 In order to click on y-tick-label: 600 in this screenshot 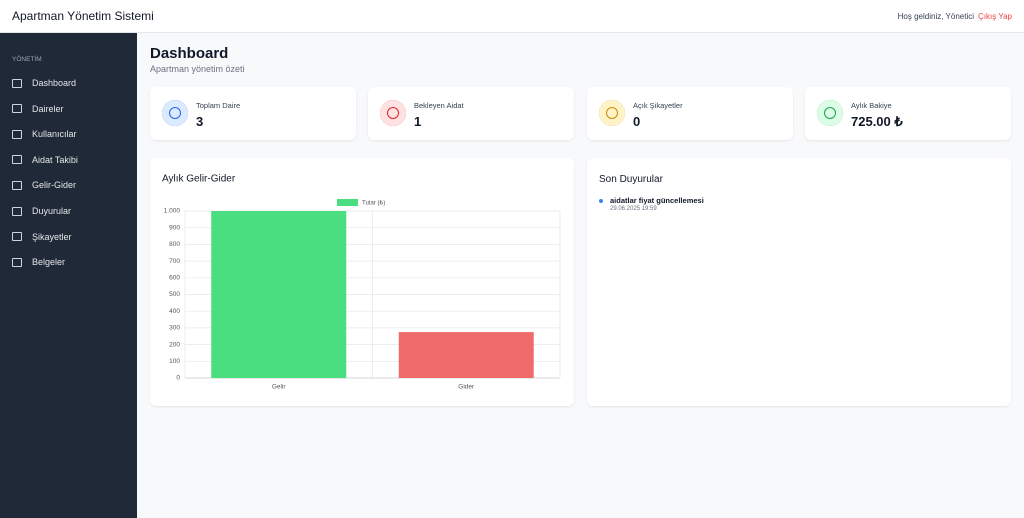, I will do `click(174, 278)`.